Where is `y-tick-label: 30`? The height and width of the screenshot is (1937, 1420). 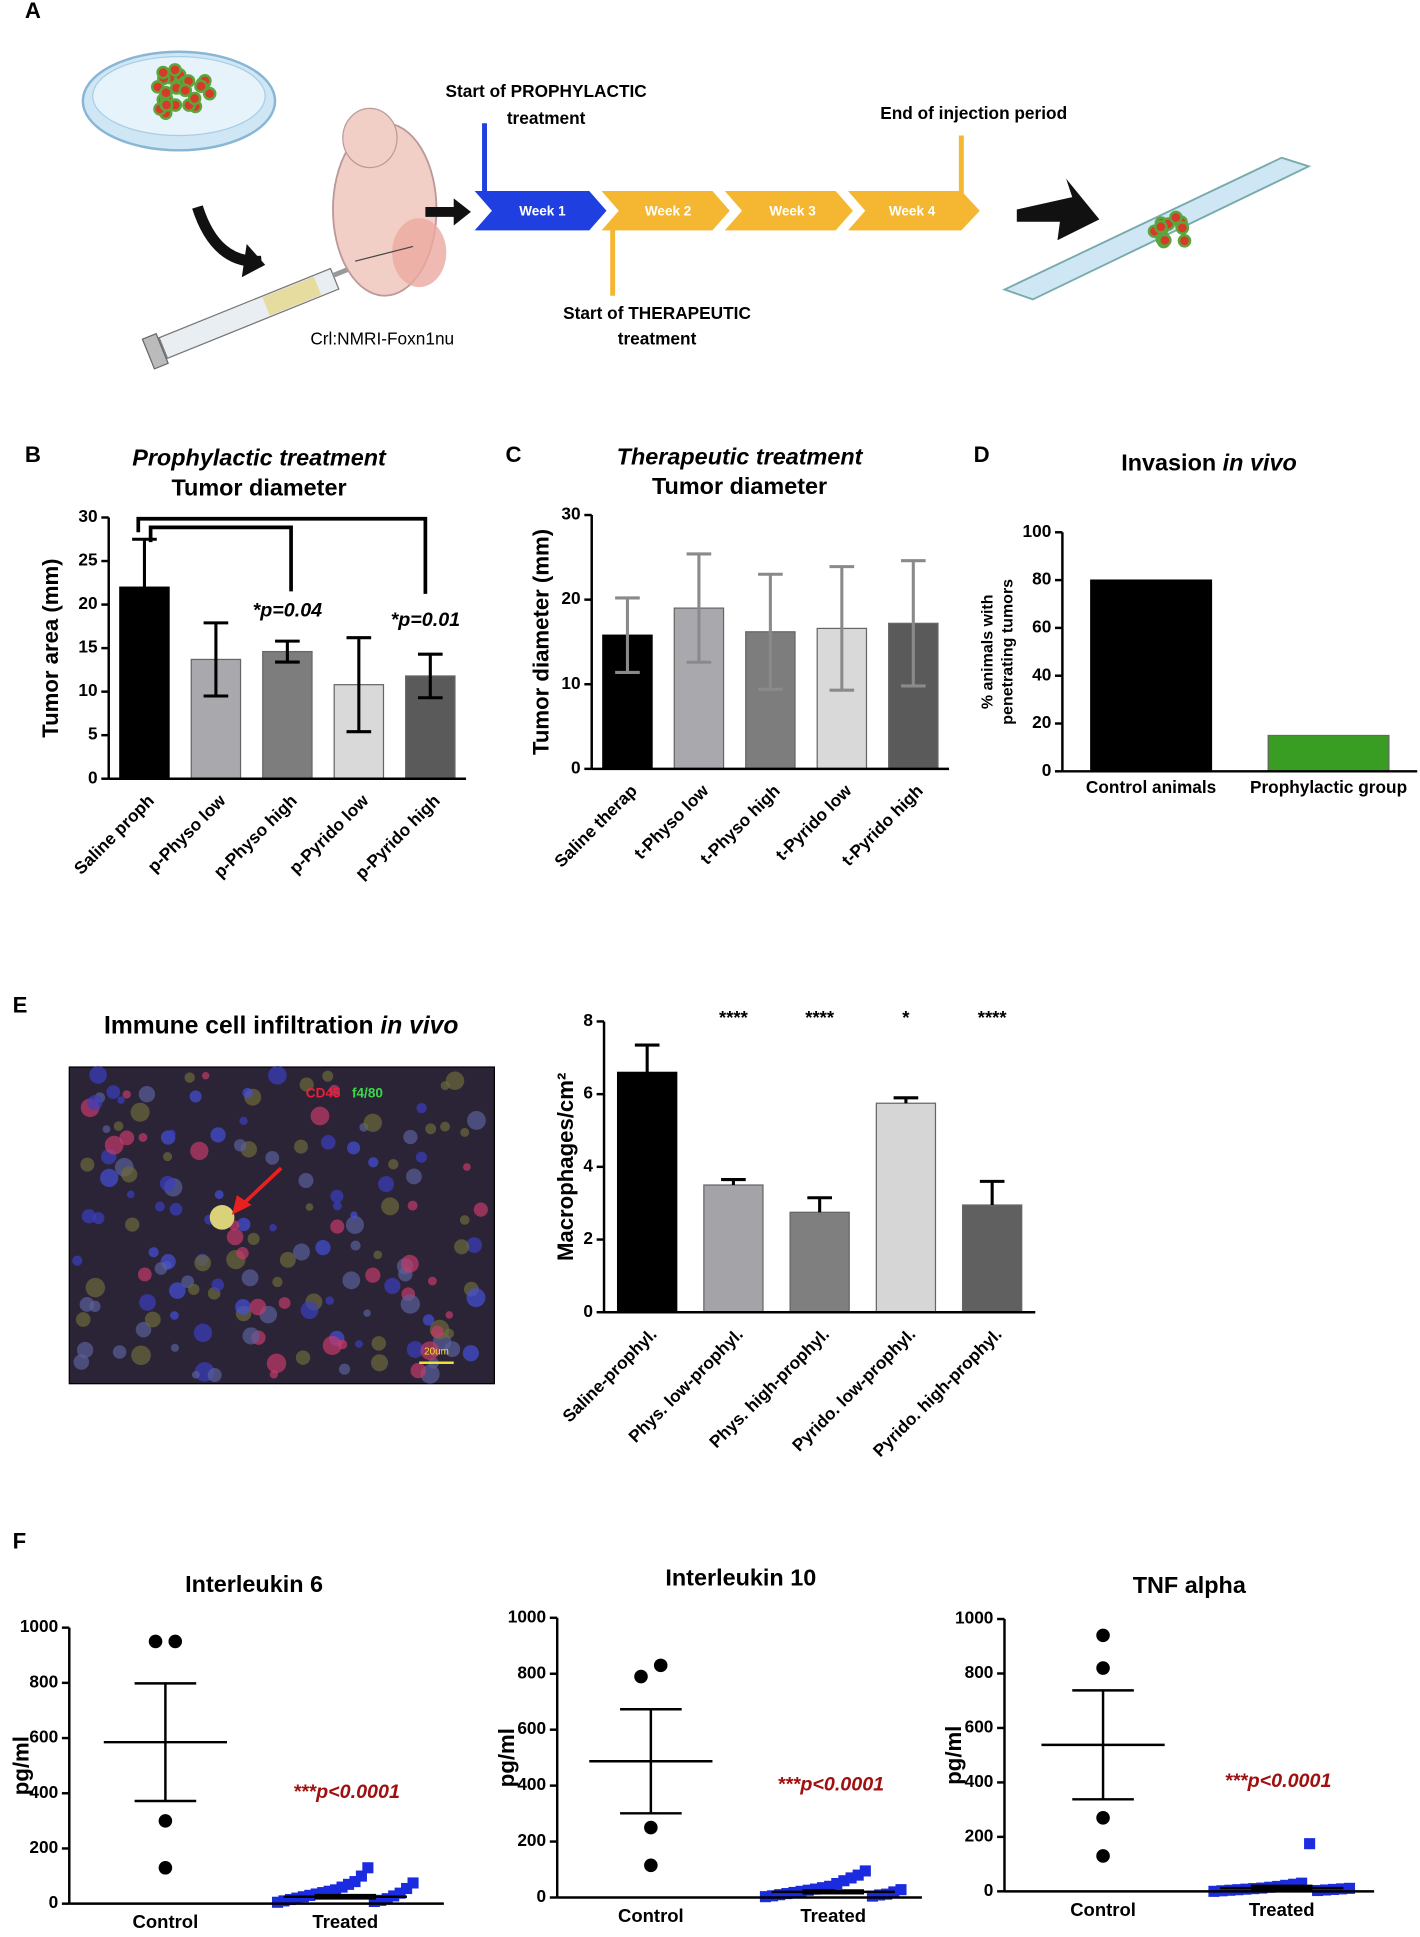
y-tick-label: 30 is located at coordinates (87, 516).